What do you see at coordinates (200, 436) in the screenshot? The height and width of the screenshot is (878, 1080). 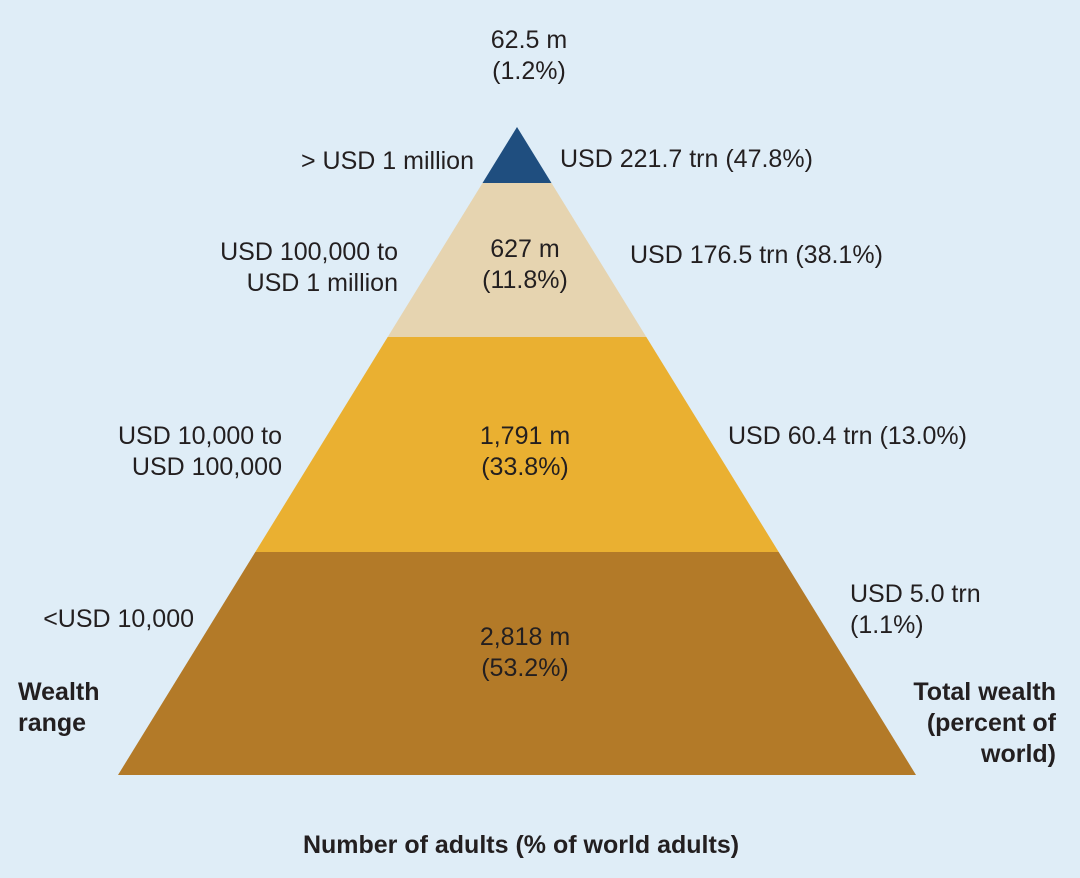 I see `wealth-range-label-line: USD 10,000 to` at bounding box center [200, 436].